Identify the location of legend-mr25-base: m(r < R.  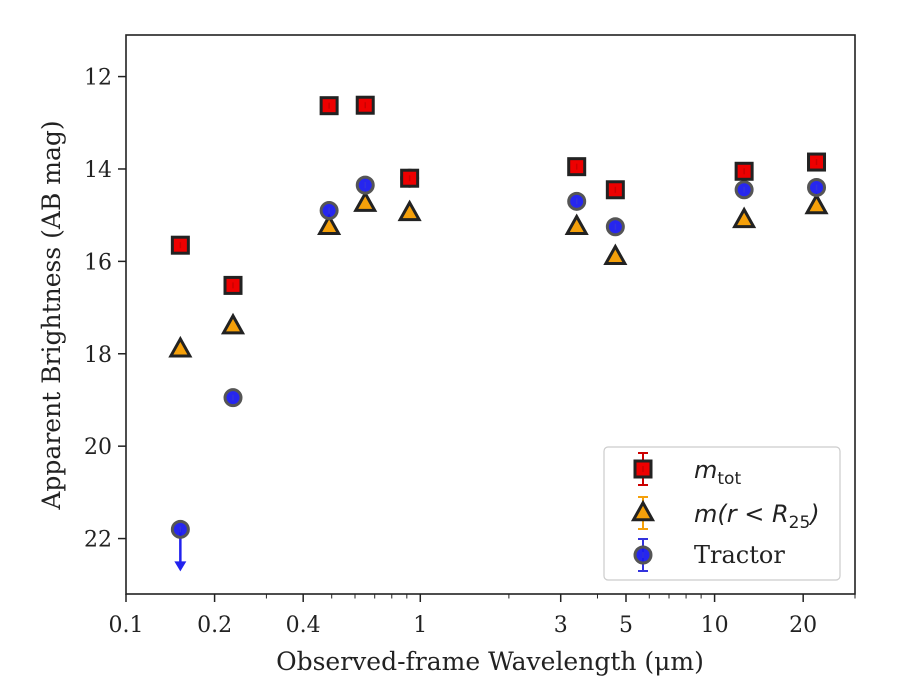
(741, 514).